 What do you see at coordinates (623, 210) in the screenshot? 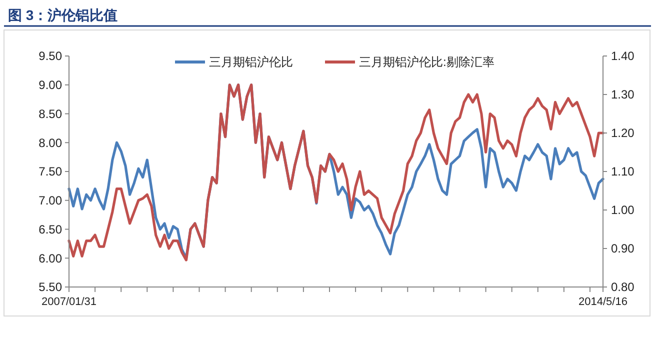
I see `y2-tick-label: 1.00` at bounding box center [623, 210].